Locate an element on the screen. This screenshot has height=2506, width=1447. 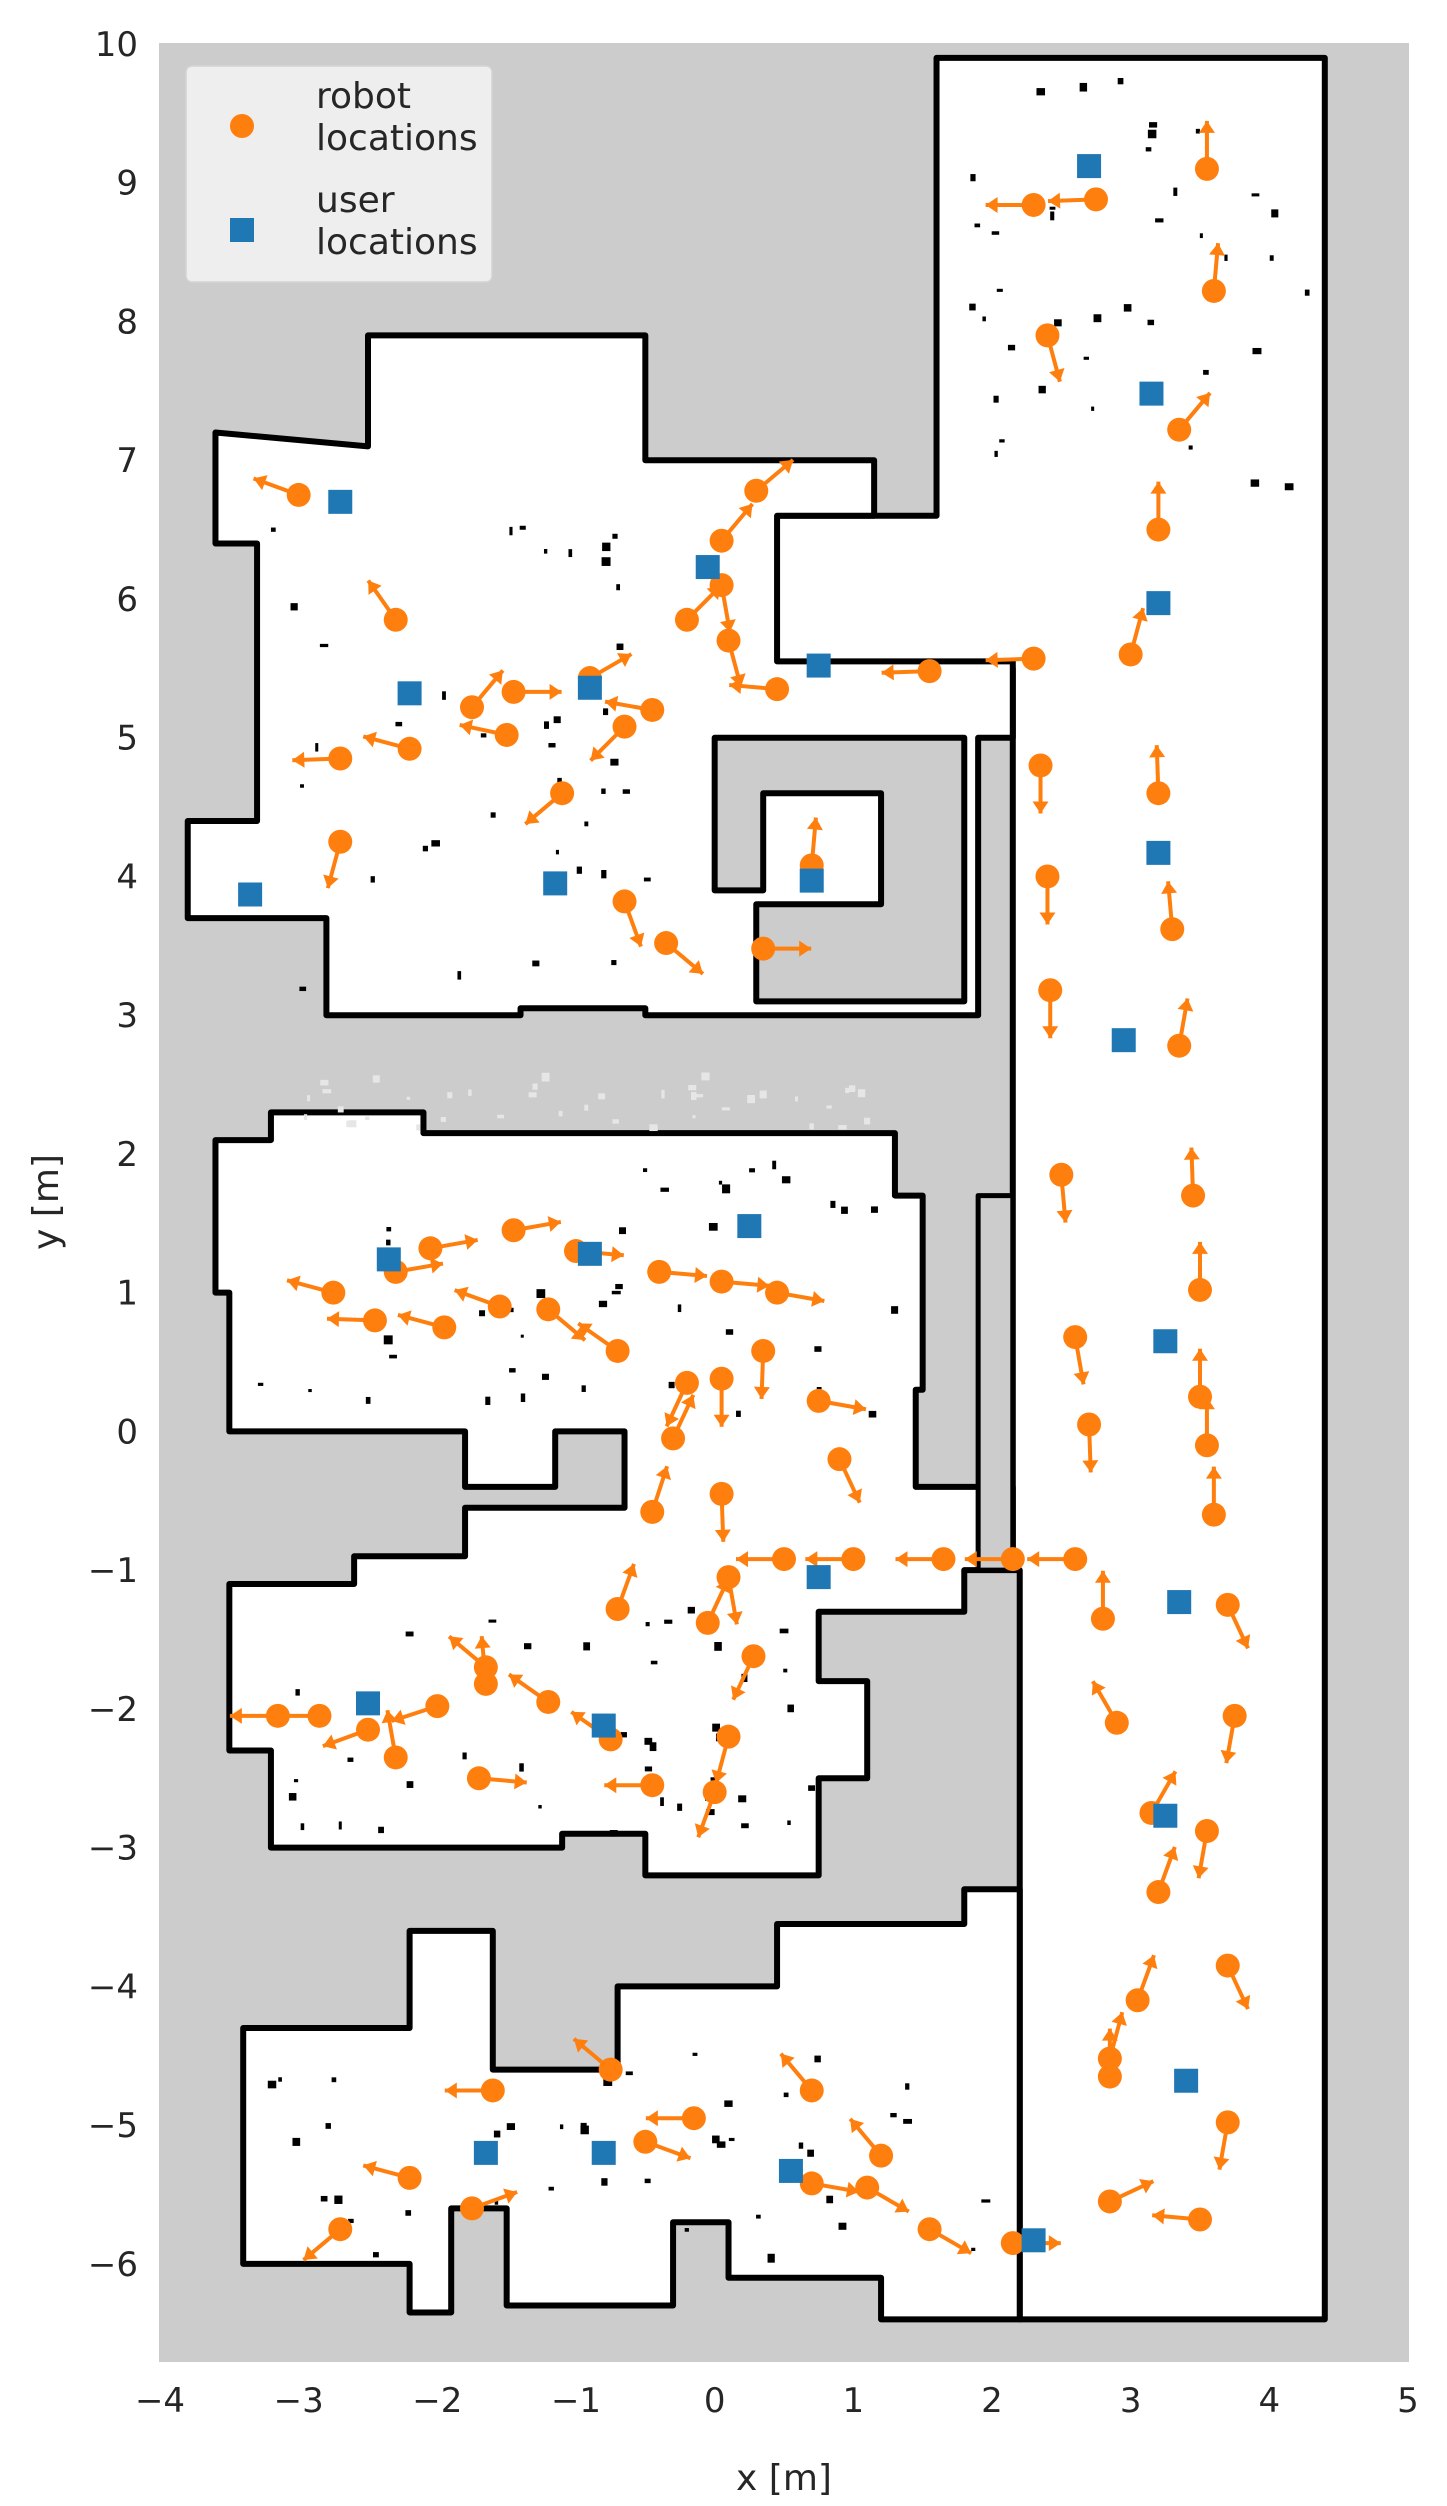
x-tick-label: −3 is located at coordinates (299, 2401).